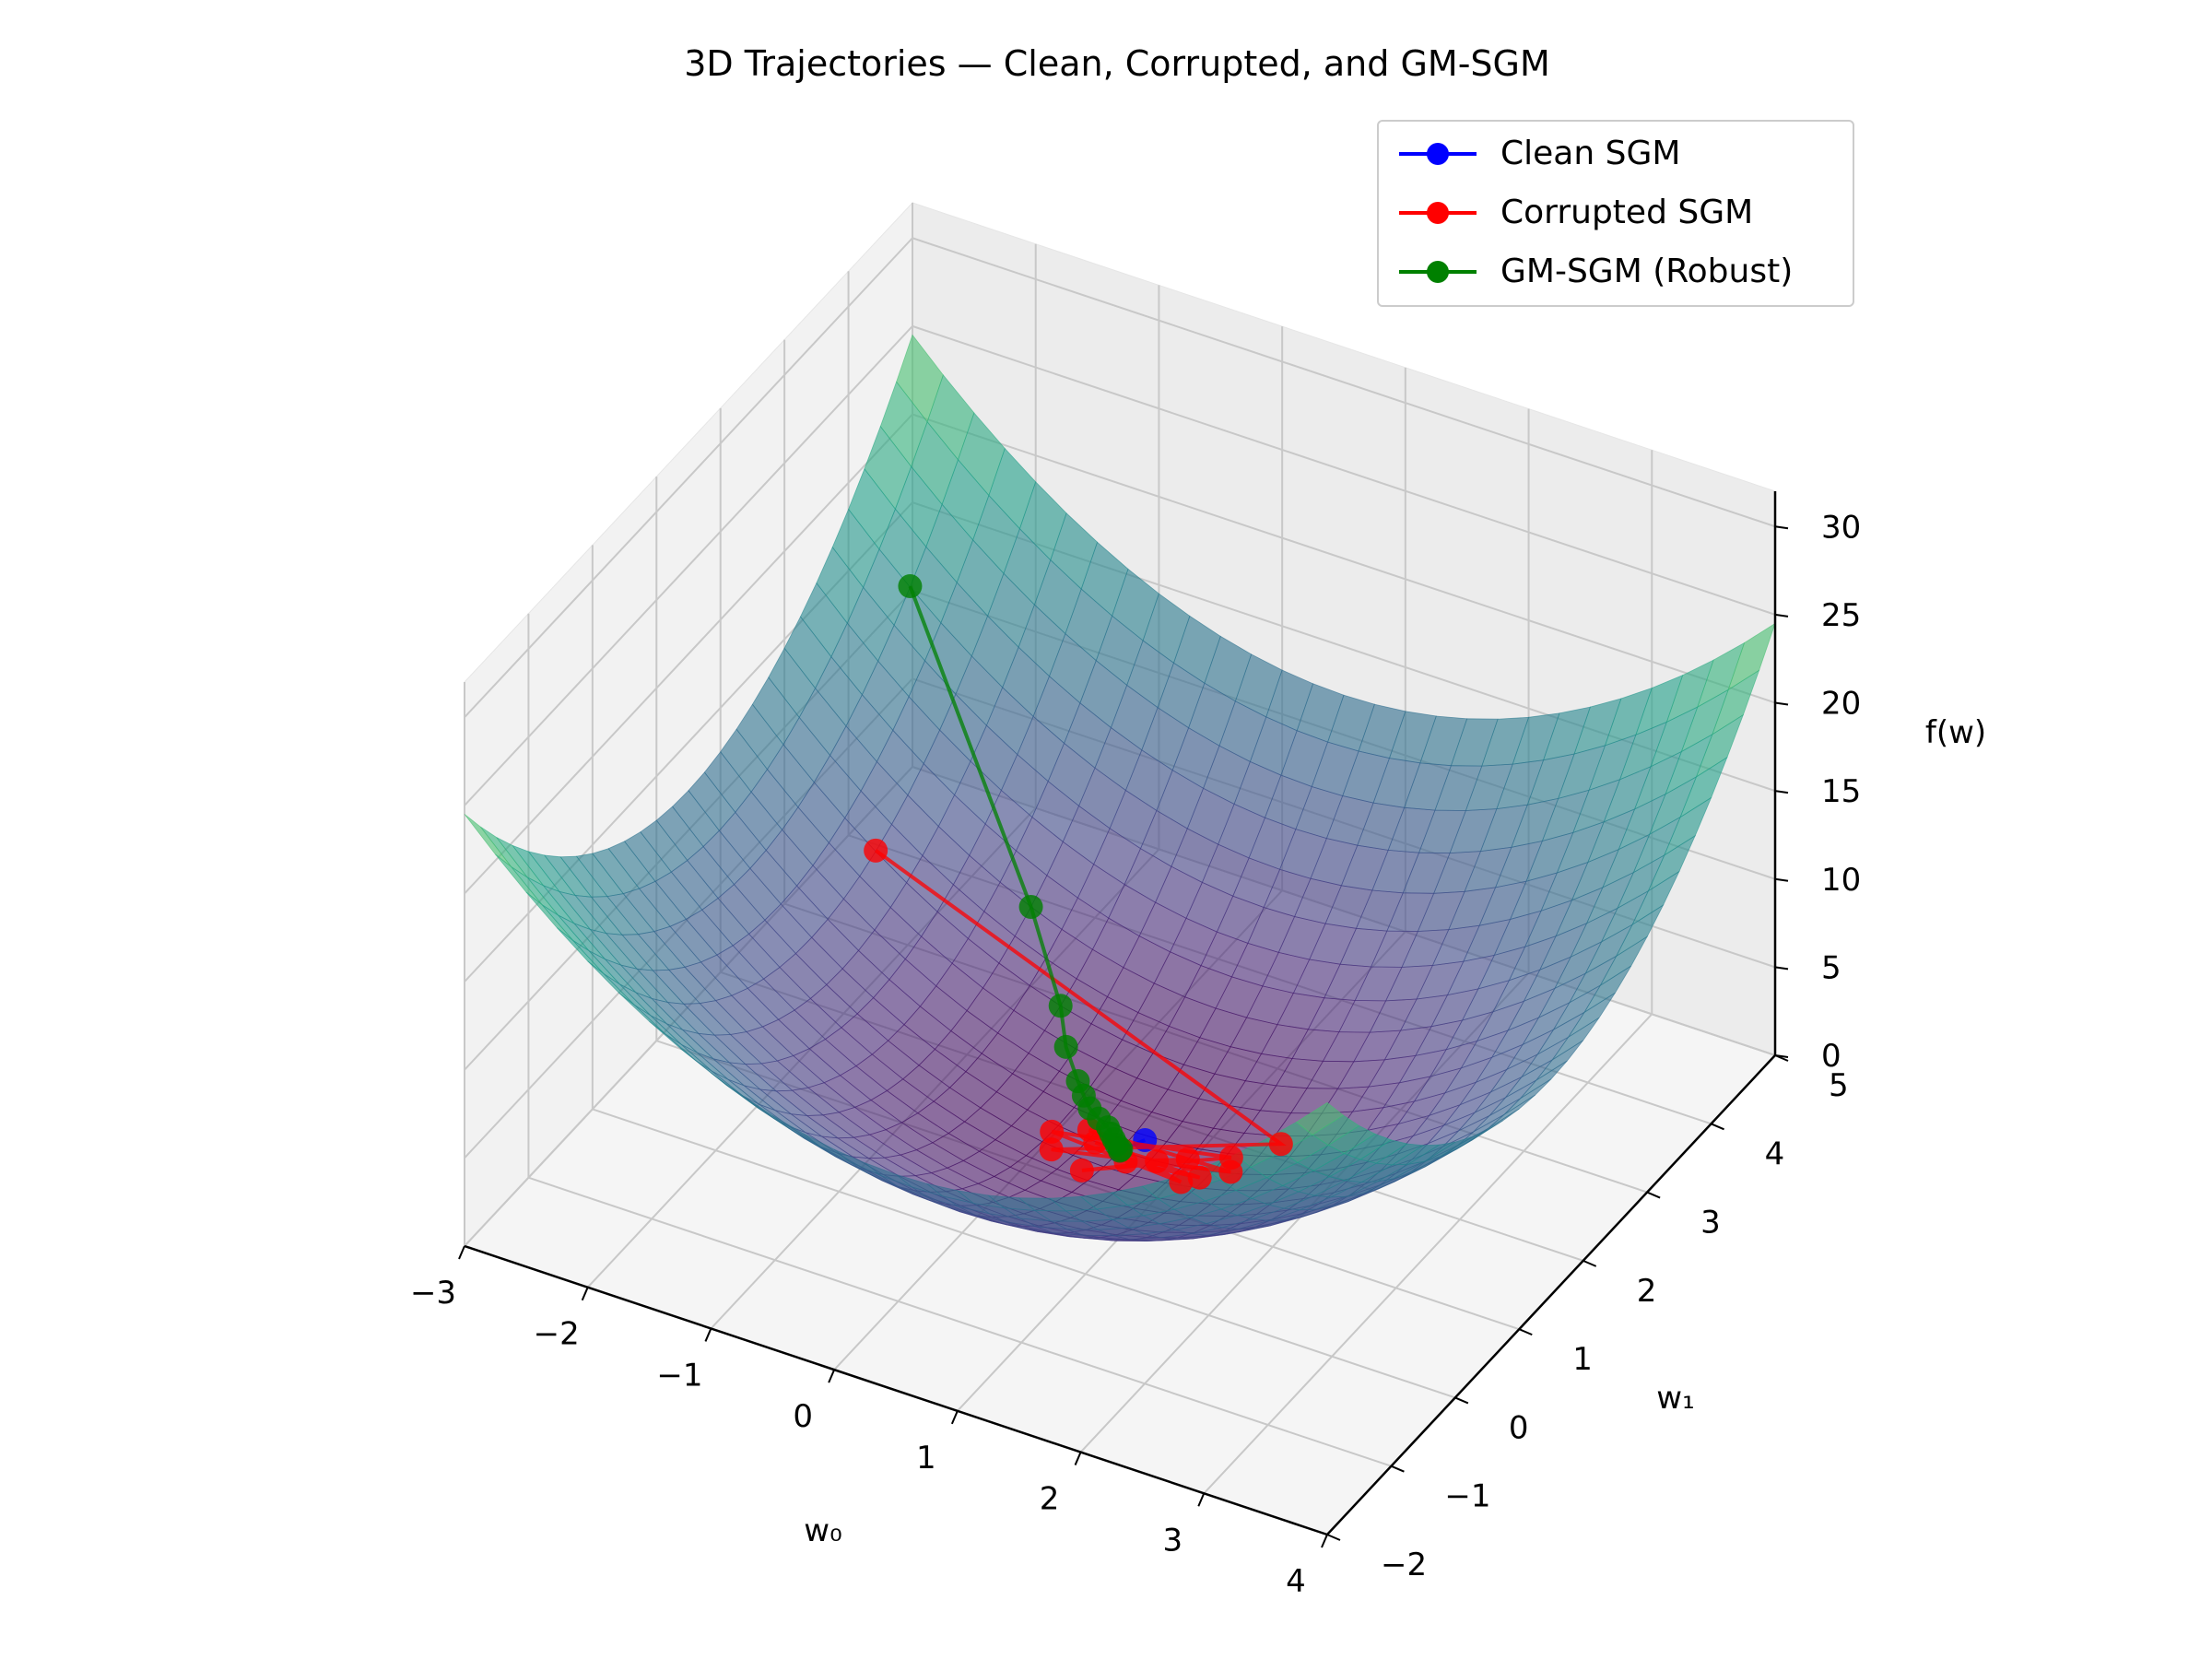  I want to click on y-tick-label: 0, so click(1519, 1427).